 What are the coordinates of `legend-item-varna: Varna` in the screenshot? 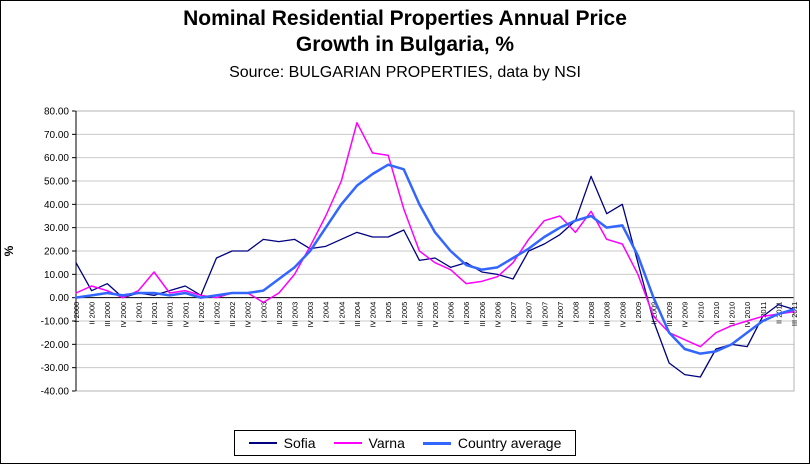 It's located at (369, 443).